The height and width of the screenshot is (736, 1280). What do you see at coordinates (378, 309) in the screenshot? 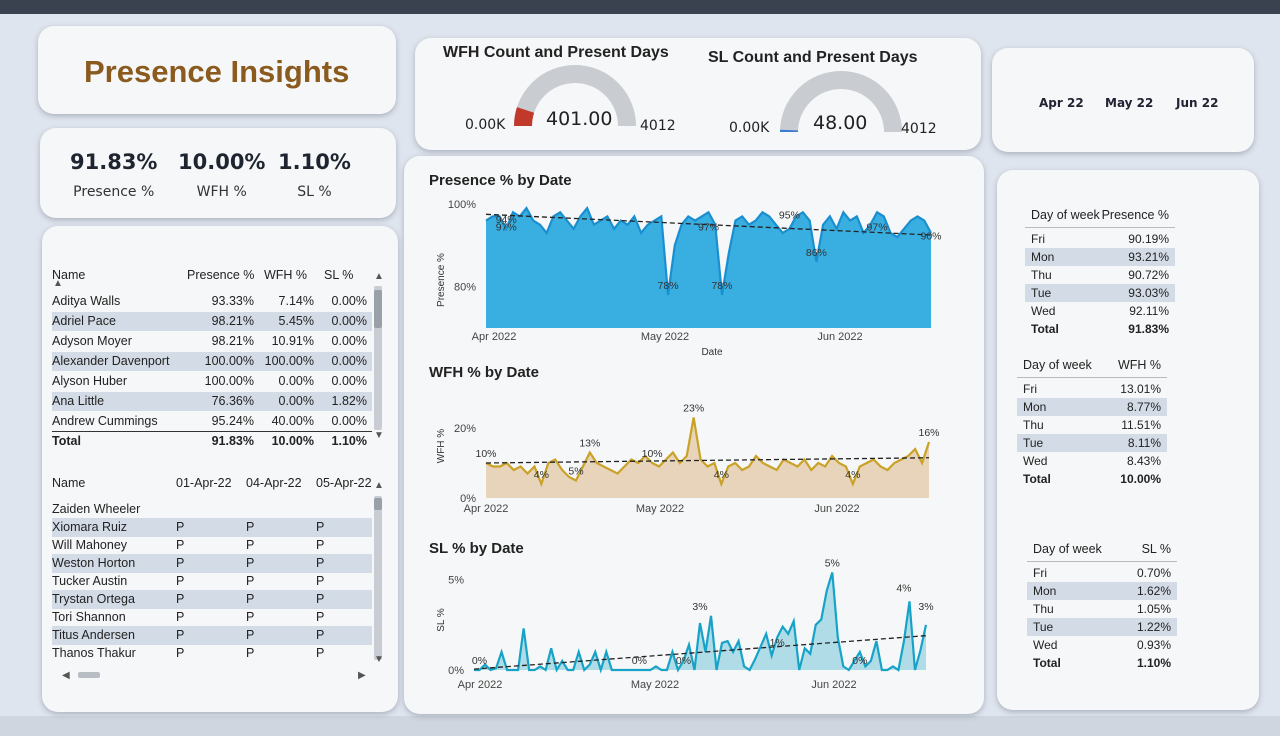
I see `summary-scrollbar-thumb` at bounding box center [378, 309].